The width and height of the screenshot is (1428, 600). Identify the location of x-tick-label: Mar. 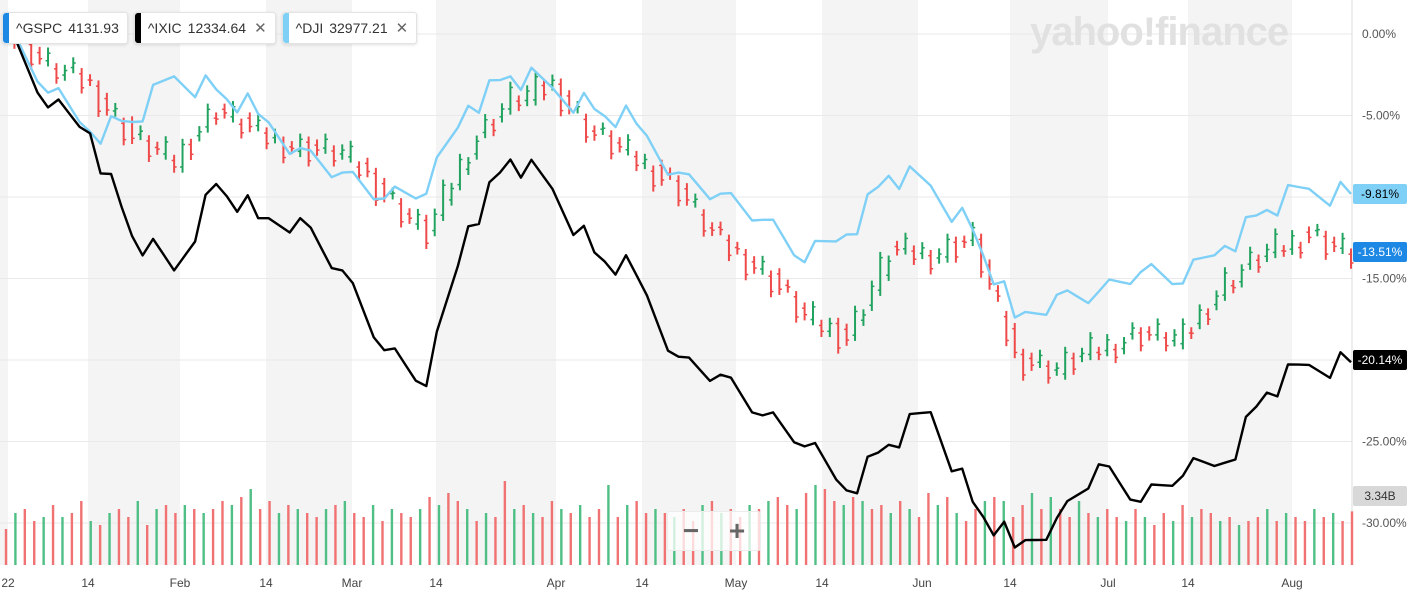
(352, 583).